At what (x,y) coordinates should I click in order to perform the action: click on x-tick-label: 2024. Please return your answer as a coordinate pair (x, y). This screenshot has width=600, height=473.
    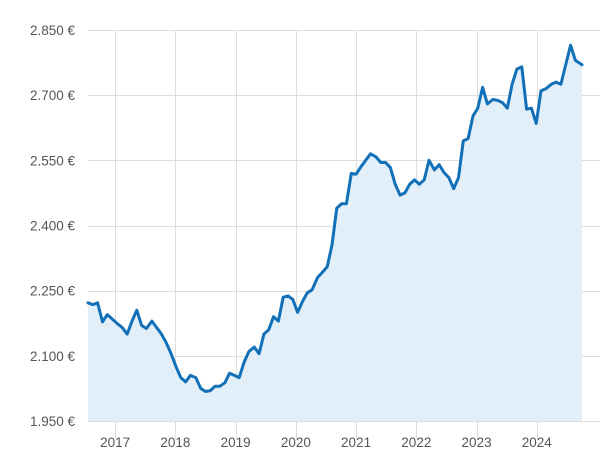
    Looking at the image, I should click on (537, 442).